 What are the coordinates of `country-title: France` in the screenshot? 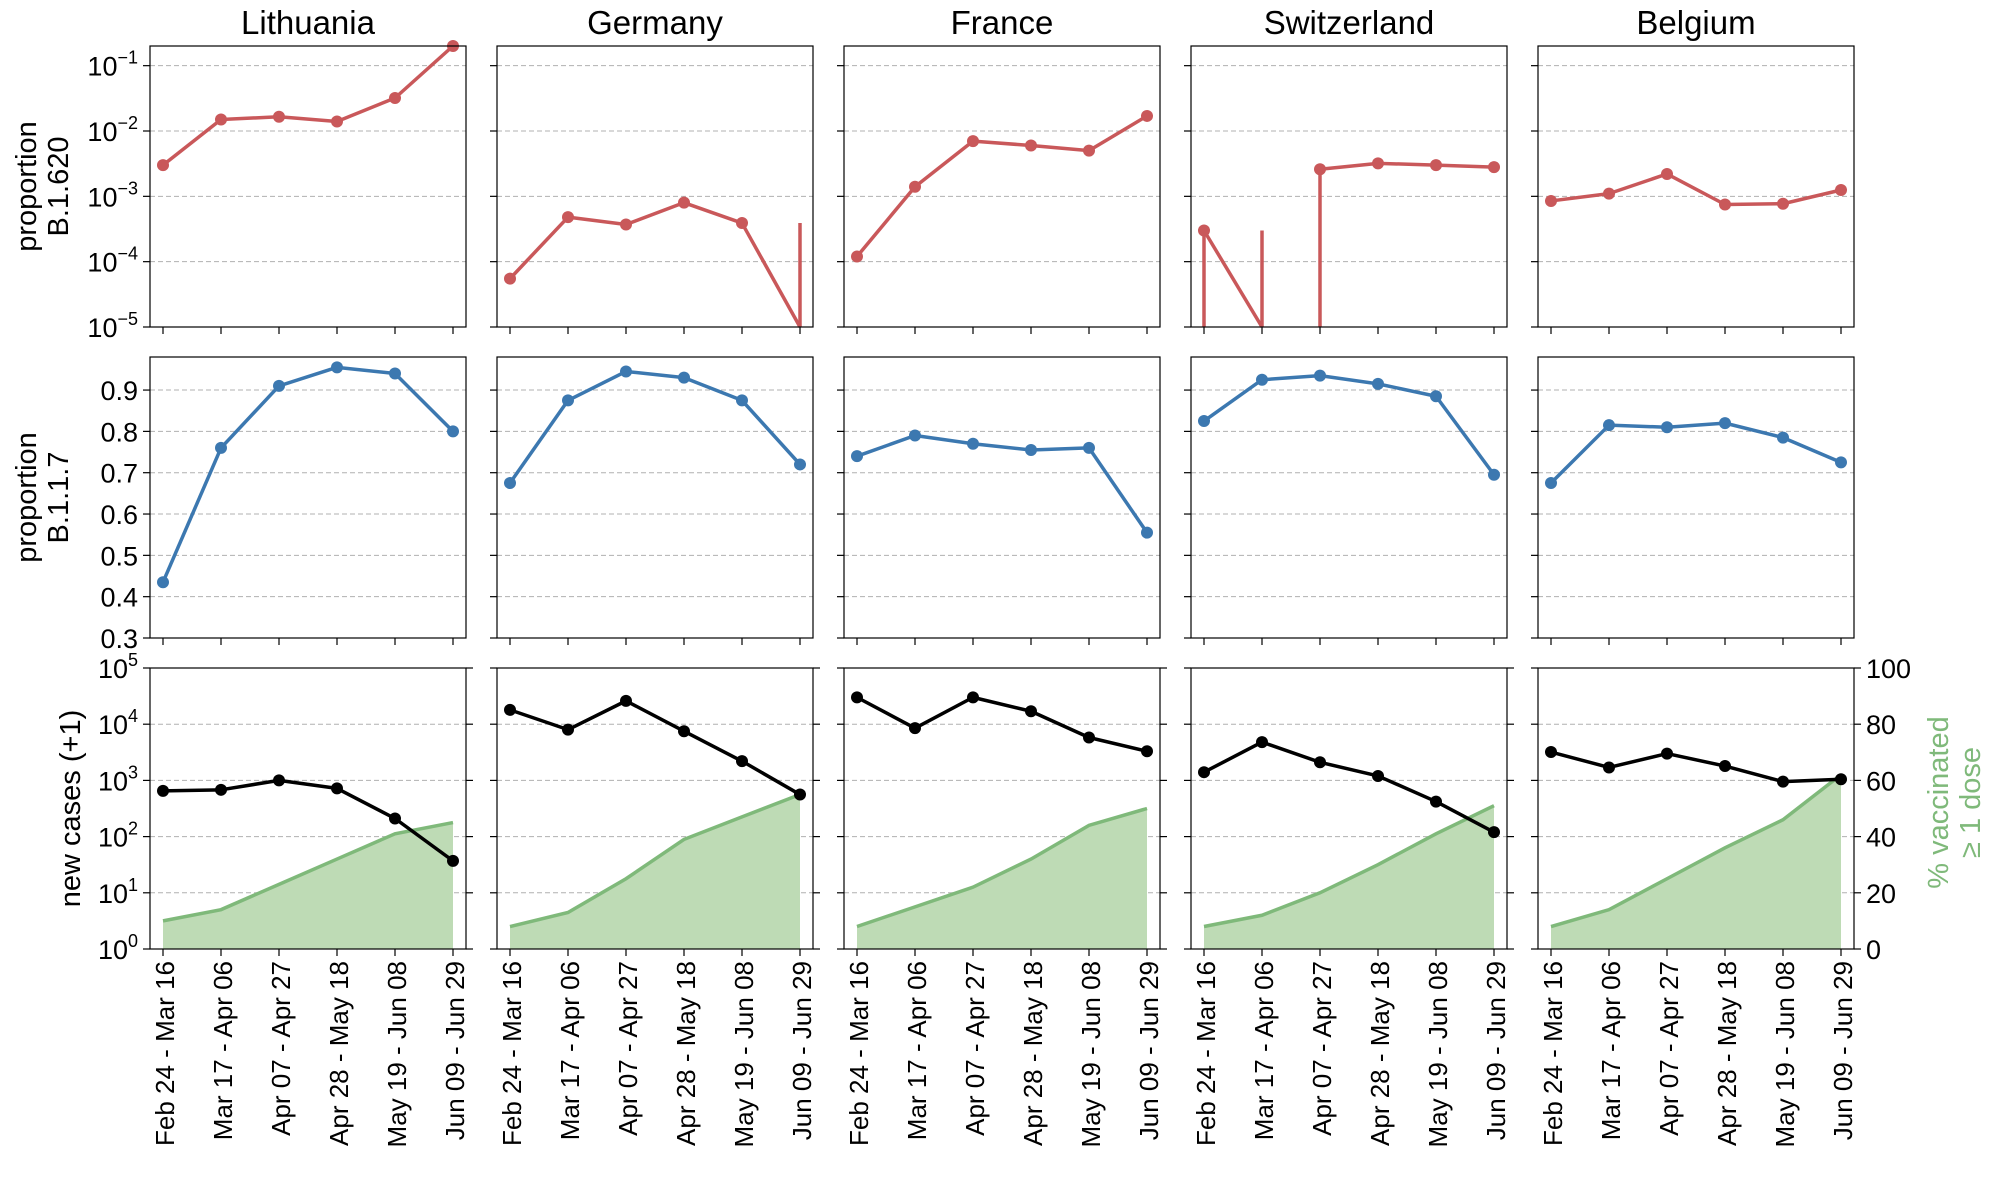 It's located at (1002, 22).